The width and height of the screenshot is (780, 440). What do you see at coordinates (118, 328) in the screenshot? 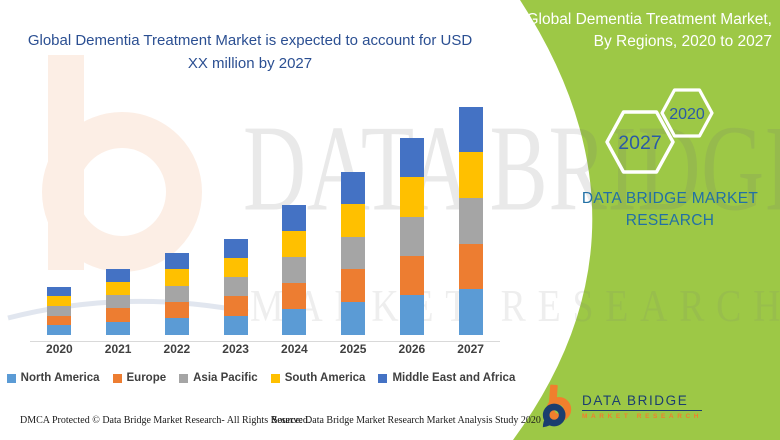
I see `bar-segment-north-america-2021` at bounding box center [118, 328].